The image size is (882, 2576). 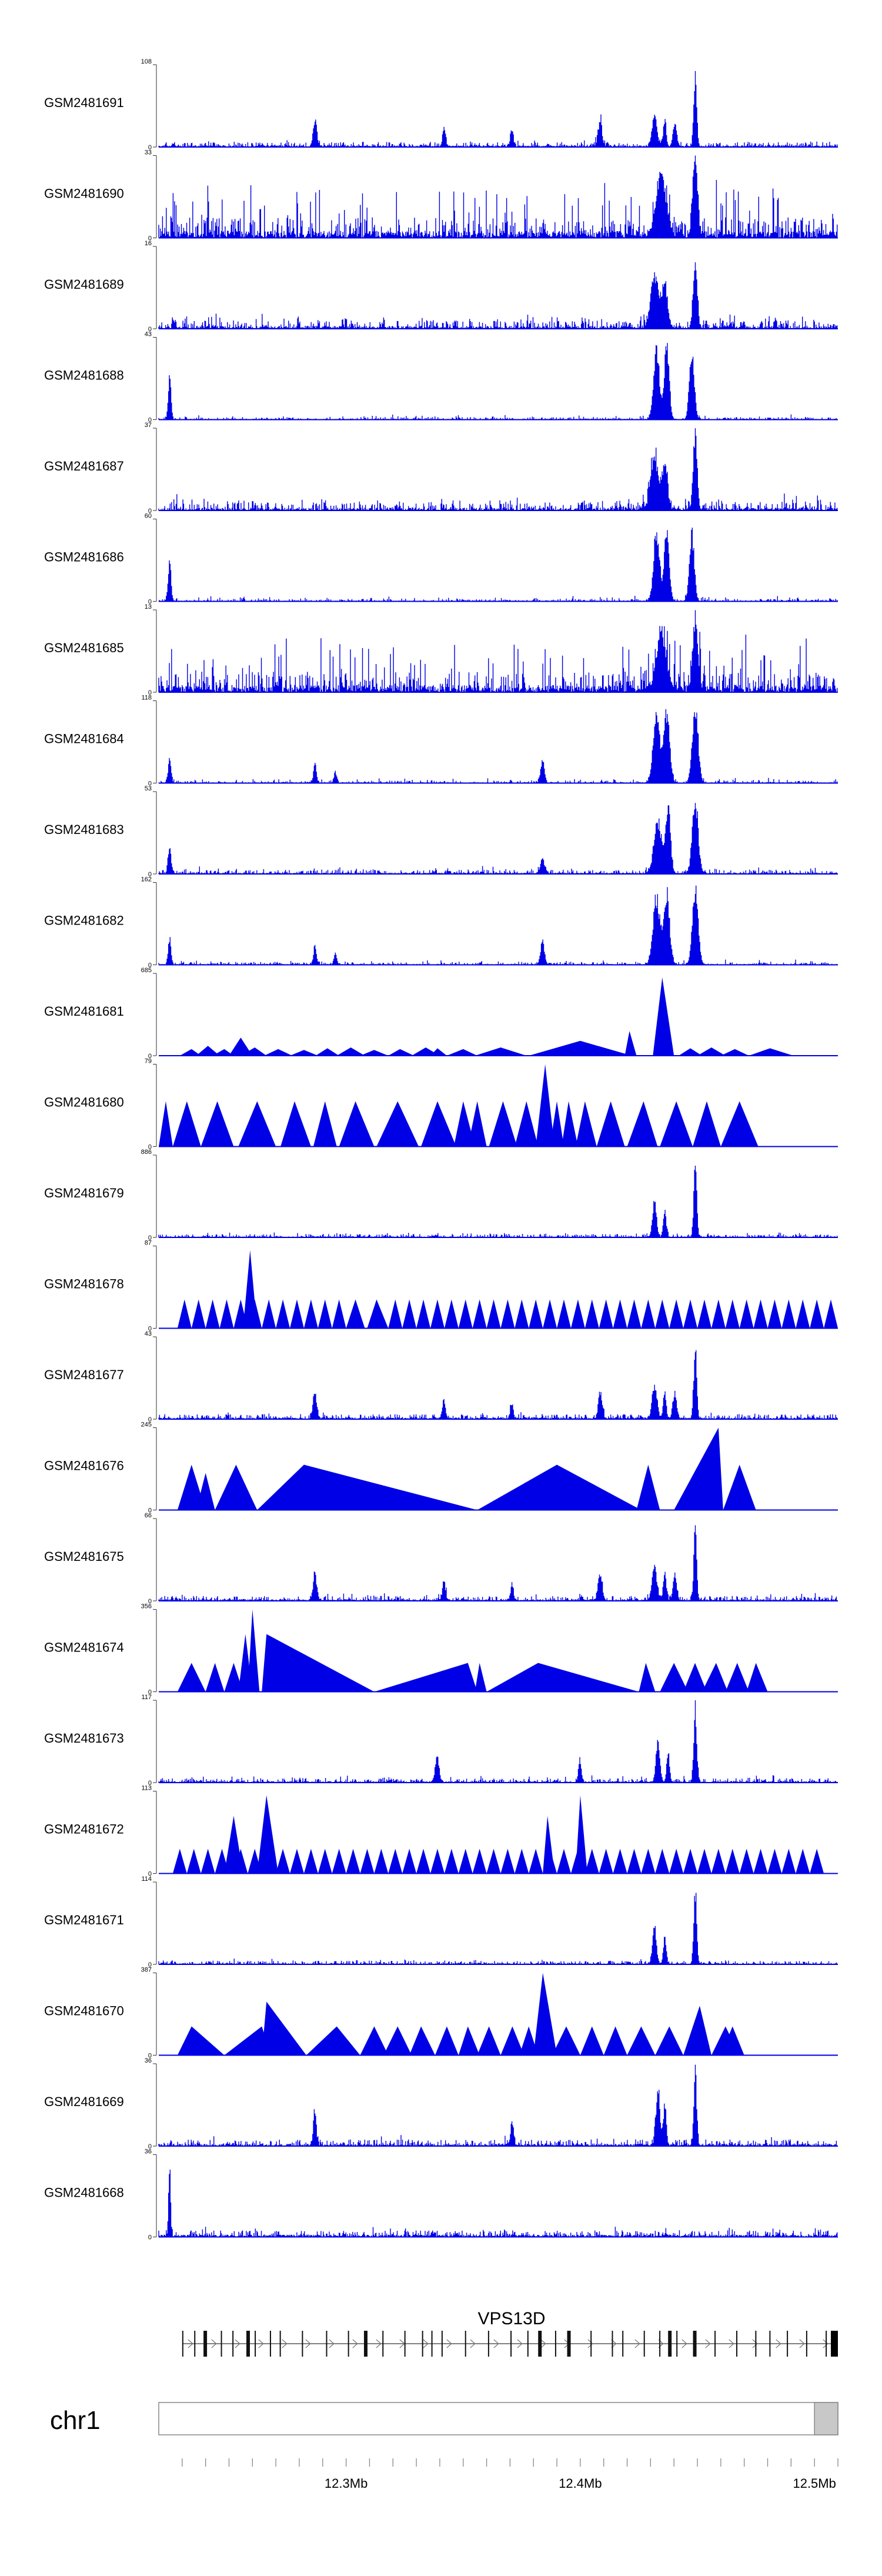 I want to click on track-GSM2481673: GSM2481673 117 0, so click(x=441, y=1740).